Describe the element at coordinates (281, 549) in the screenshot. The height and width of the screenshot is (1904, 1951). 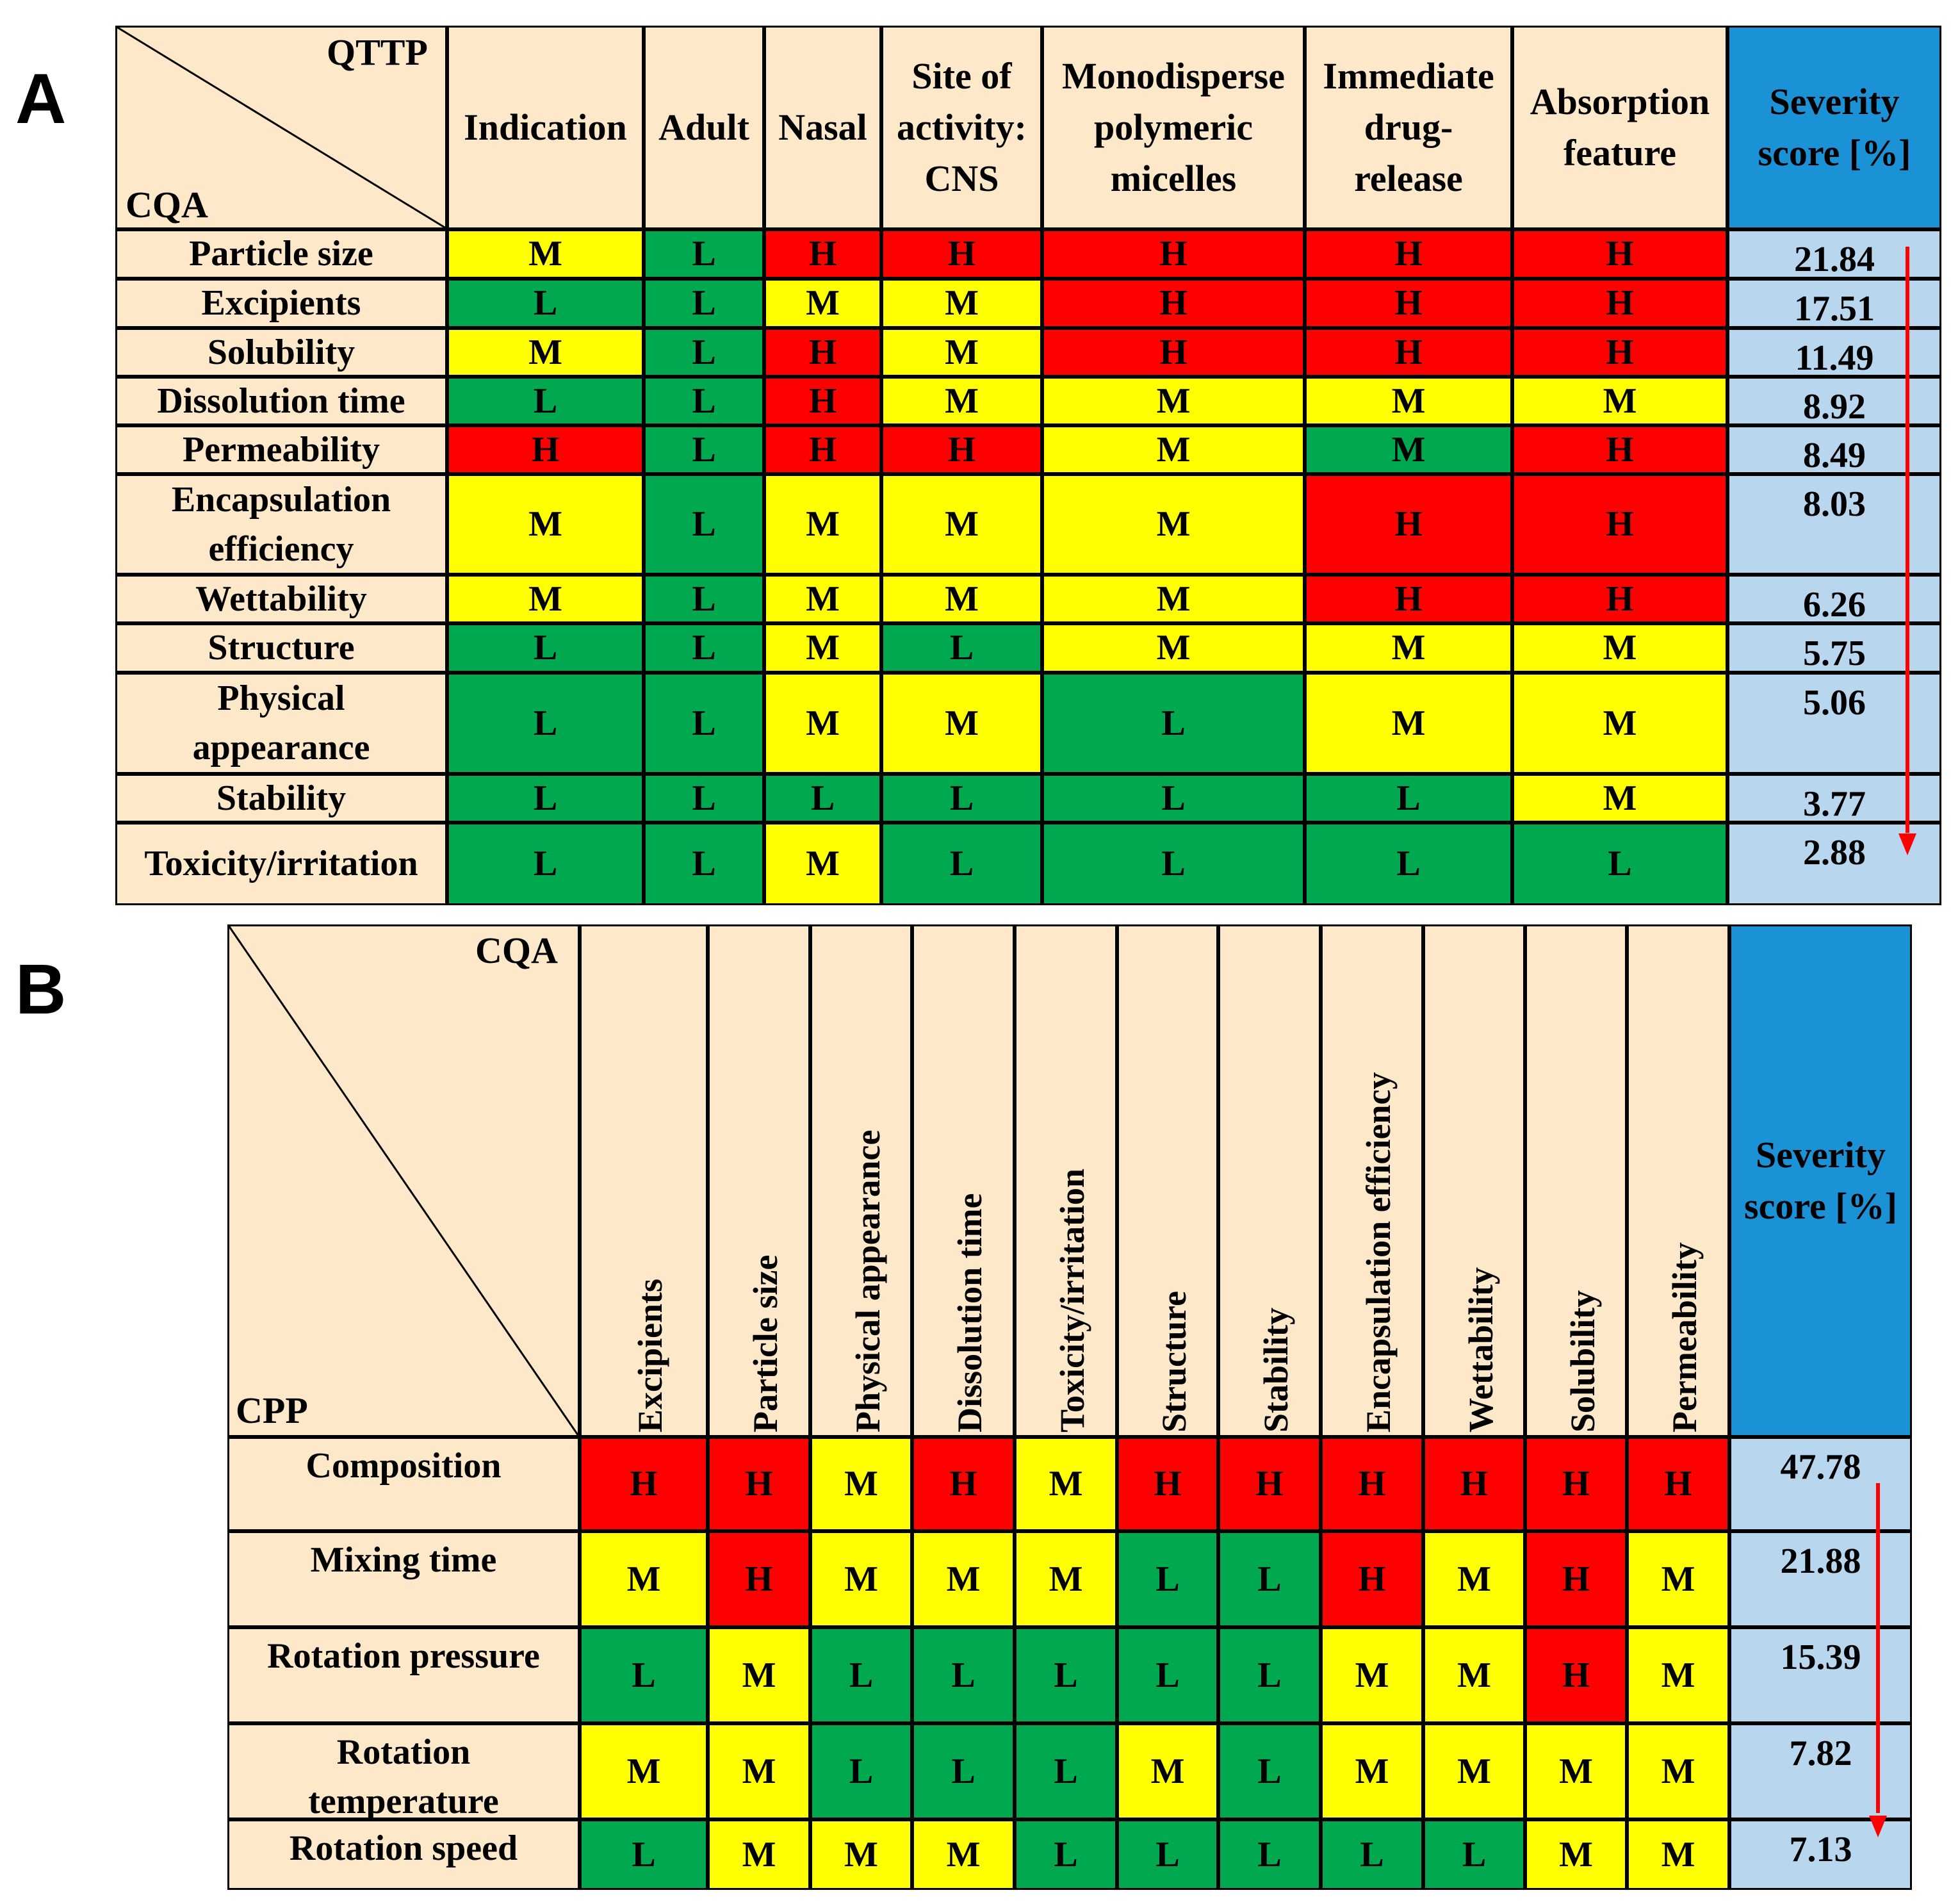
I see `panel-a-row-header-5-line-1: efficiency` at that location.